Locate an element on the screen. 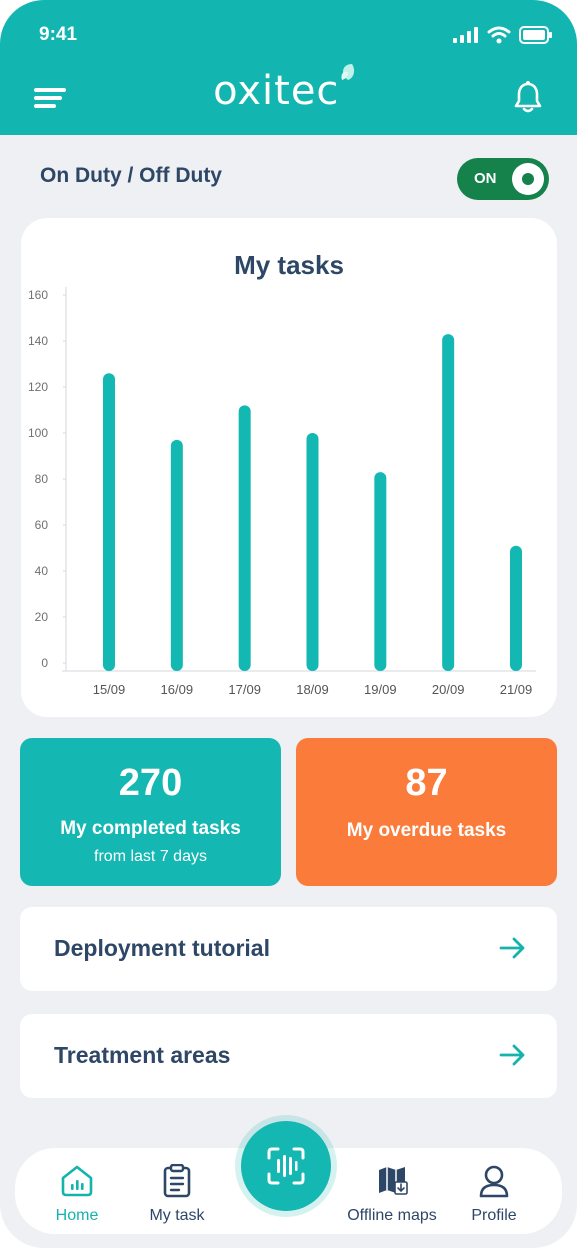 This screenshot has width=577, height=1248. deployment-tutorial-link: Deployment tutorial is located at coordinates (288, 949).